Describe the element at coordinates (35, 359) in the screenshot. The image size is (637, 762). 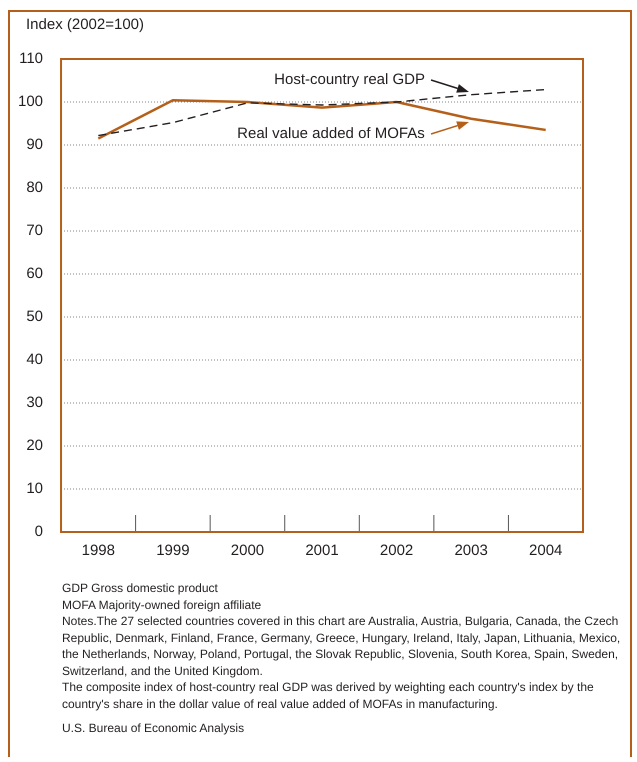
I see `y-tick-label: 40` at that location.